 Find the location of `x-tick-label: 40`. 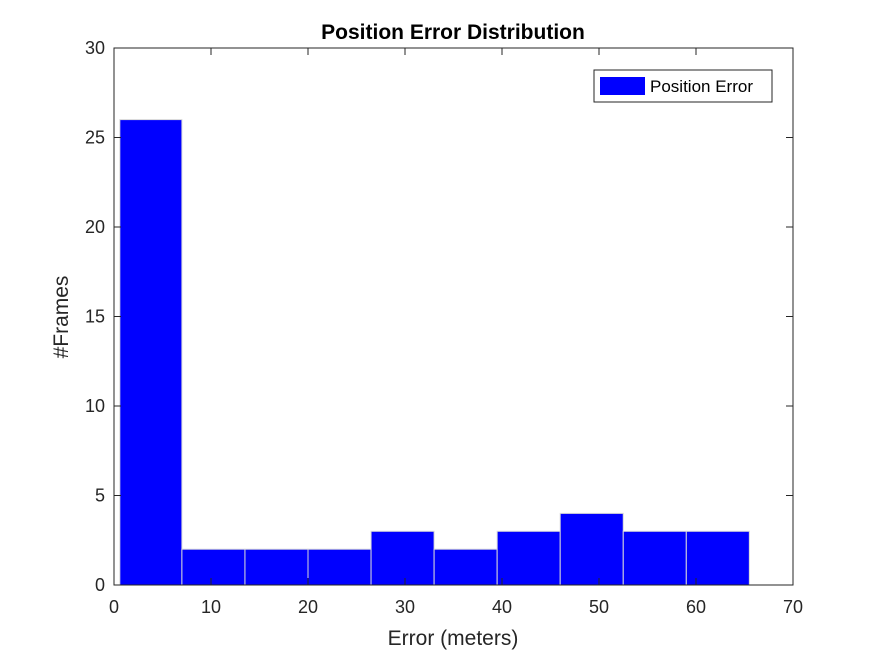

x-tick-label: 40 is located at coordinates (502, 607).